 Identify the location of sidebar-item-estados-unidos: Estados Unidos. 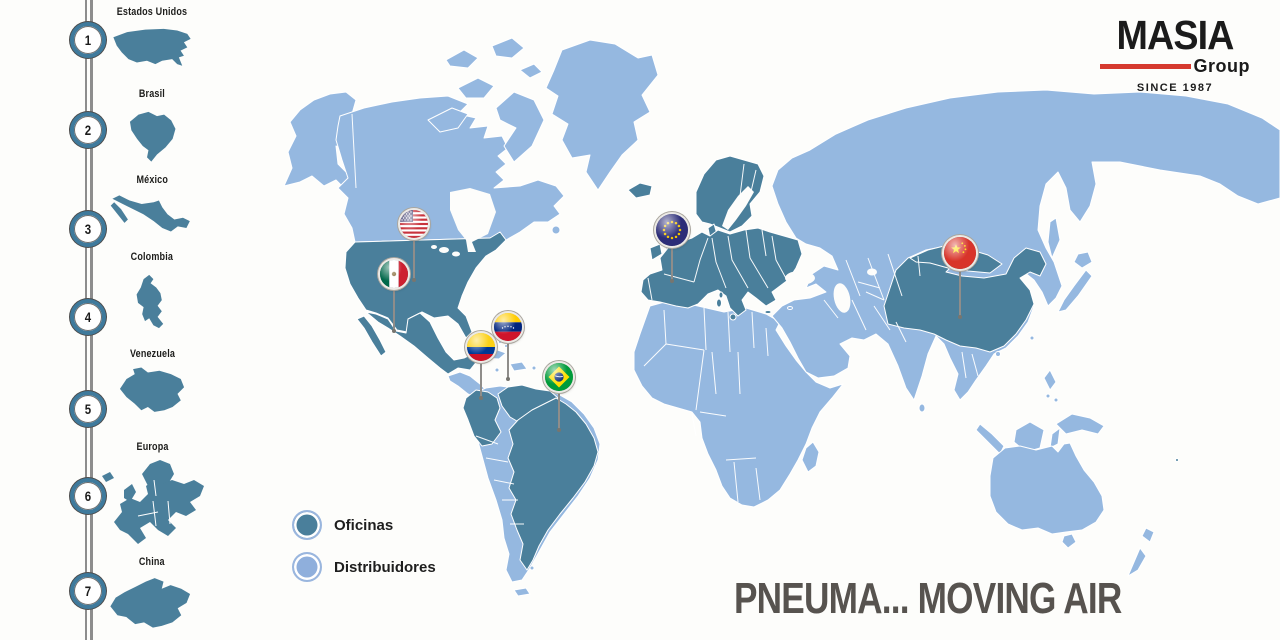
(152, 44).